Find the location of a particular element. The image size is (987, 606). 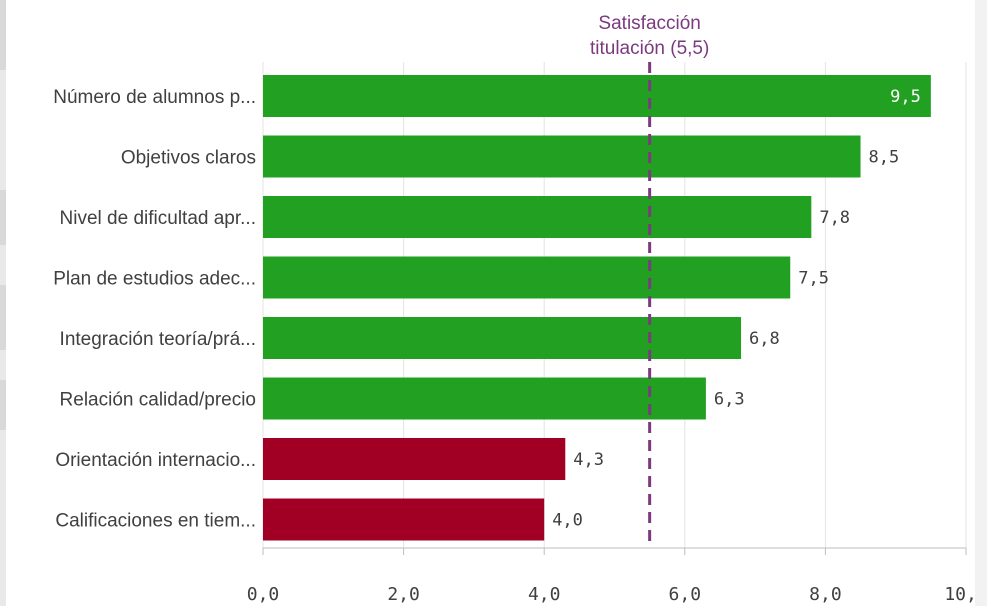

x-tick-label: 6,0 is located at coordinates (685, 594).